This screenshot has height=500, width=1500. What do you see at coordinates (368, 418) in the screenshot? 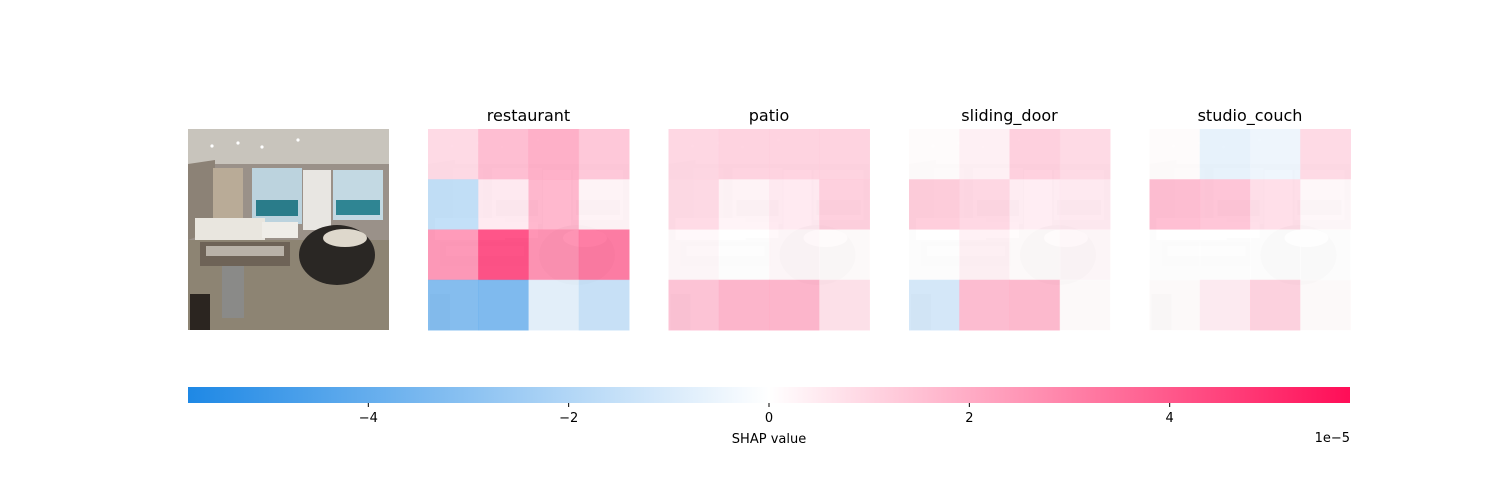
I see `colorbar-tick-label: −4` at bounding box center [368, 418].